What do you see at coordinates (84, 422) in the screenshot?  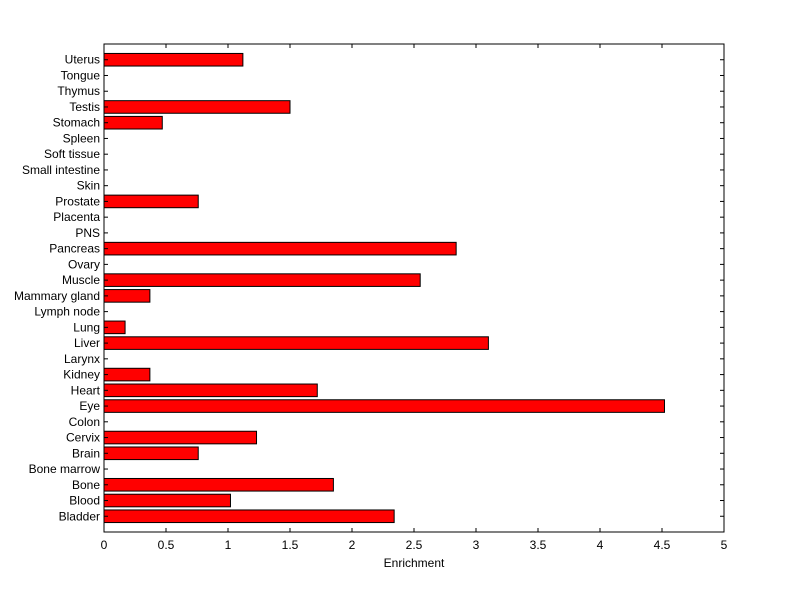 I see `y-tick-label: Colon` at bounding box center [84, 422].